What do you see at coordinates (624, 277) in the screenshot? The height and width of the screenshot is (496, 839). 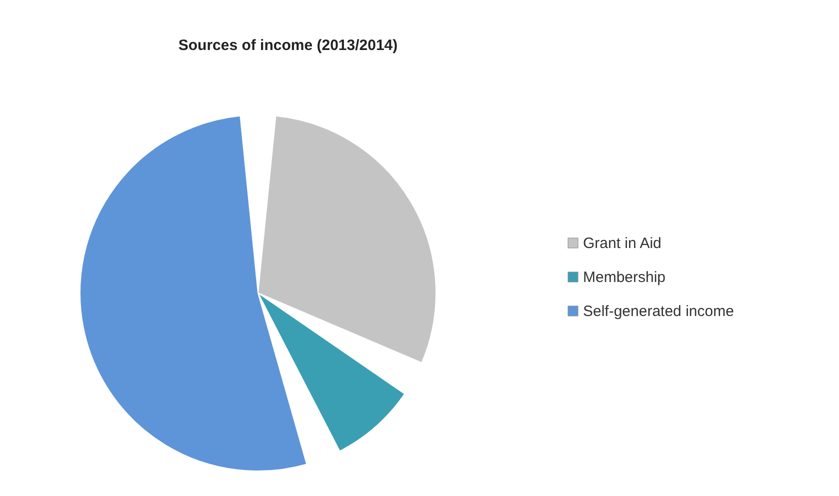 I see `legend-label: Membership` at bounding box center [624, 277].